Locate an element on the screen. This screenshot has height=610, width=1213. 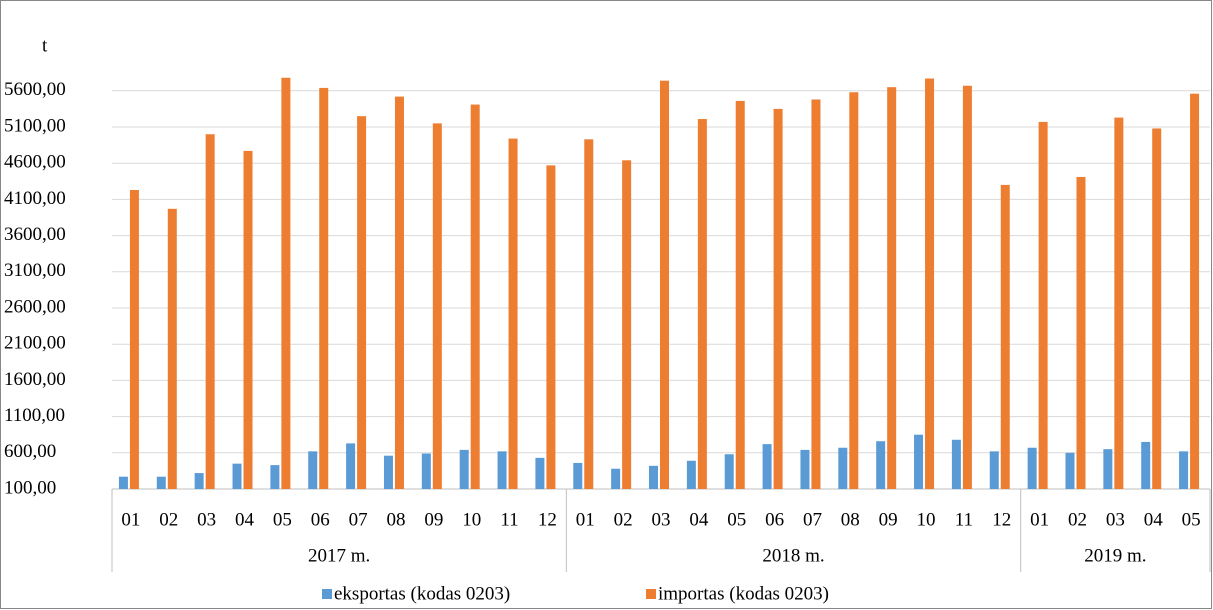
y-tick-label: 1100,00 is located at coordinates (34, 415).